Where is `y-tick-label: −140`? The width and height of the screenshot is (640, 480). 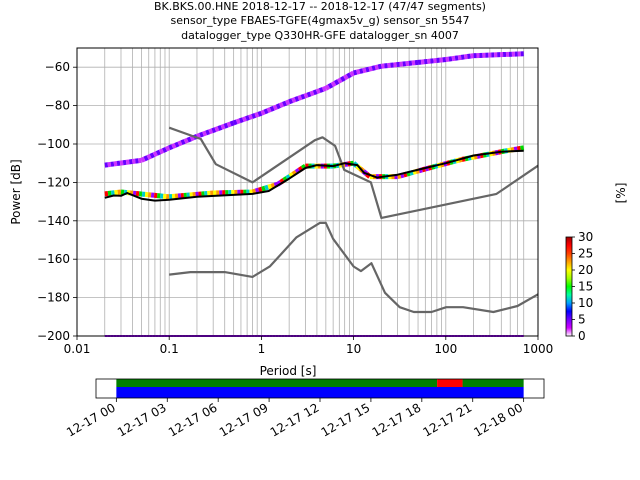
y-tick-label: −140 is located at coordinates (53, 221).